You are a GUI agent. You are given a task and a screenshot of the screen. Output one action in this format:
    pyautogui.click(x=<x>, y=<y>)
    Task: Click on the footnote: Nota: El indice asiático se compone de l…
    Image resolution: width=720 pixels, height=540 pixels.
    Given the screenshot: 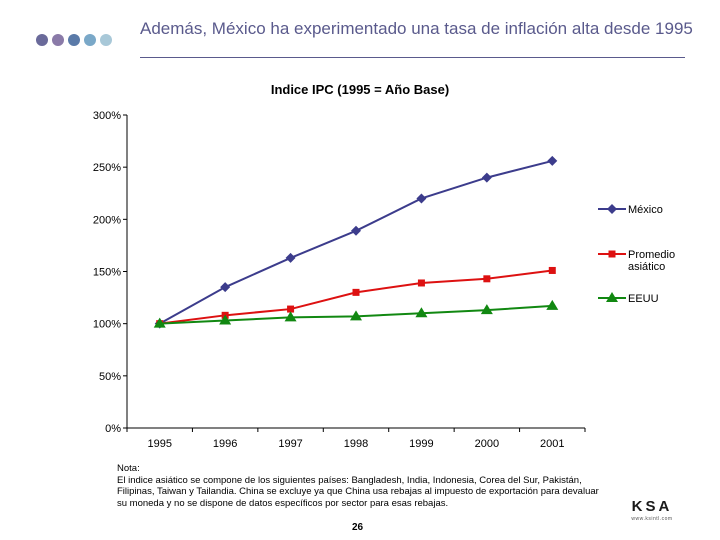 What is the action you would take?
    pyautogui.click(x=362, y=486)
    